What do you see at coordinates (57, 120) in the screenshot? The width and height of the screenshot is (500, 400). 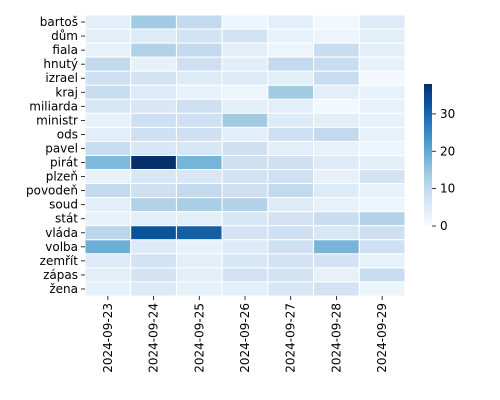 I see `y-tick-label: ministr` at bounding box center [57, 120].